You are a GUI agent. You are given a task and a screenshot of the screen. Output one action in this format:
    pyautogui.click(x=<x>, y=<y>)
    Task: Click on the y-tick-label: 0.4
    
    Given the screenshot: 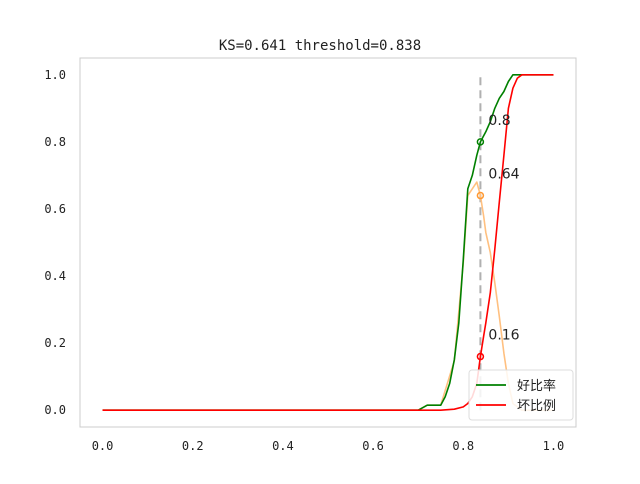 What is the action you would take?
    pyautogui.click(x=55, y=276)
    